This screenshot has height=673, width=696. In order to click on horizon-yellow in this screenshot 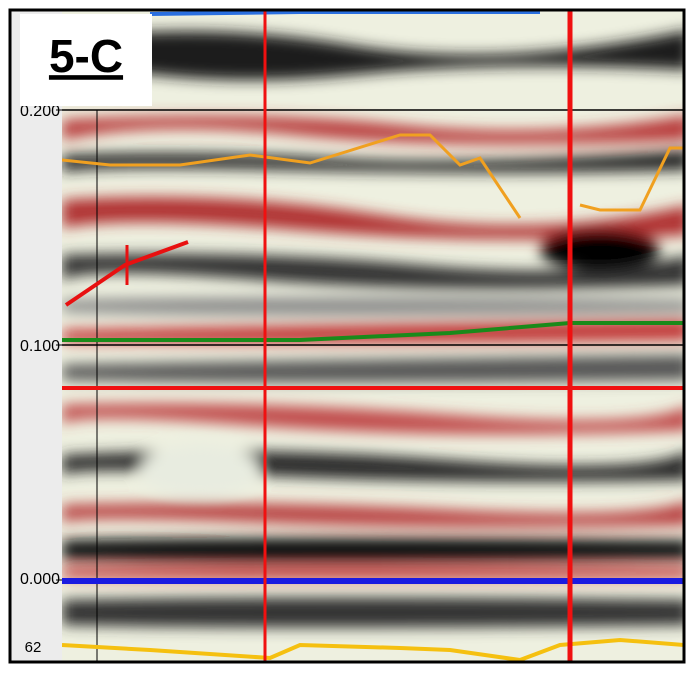, I will do `click(373, 649)`.